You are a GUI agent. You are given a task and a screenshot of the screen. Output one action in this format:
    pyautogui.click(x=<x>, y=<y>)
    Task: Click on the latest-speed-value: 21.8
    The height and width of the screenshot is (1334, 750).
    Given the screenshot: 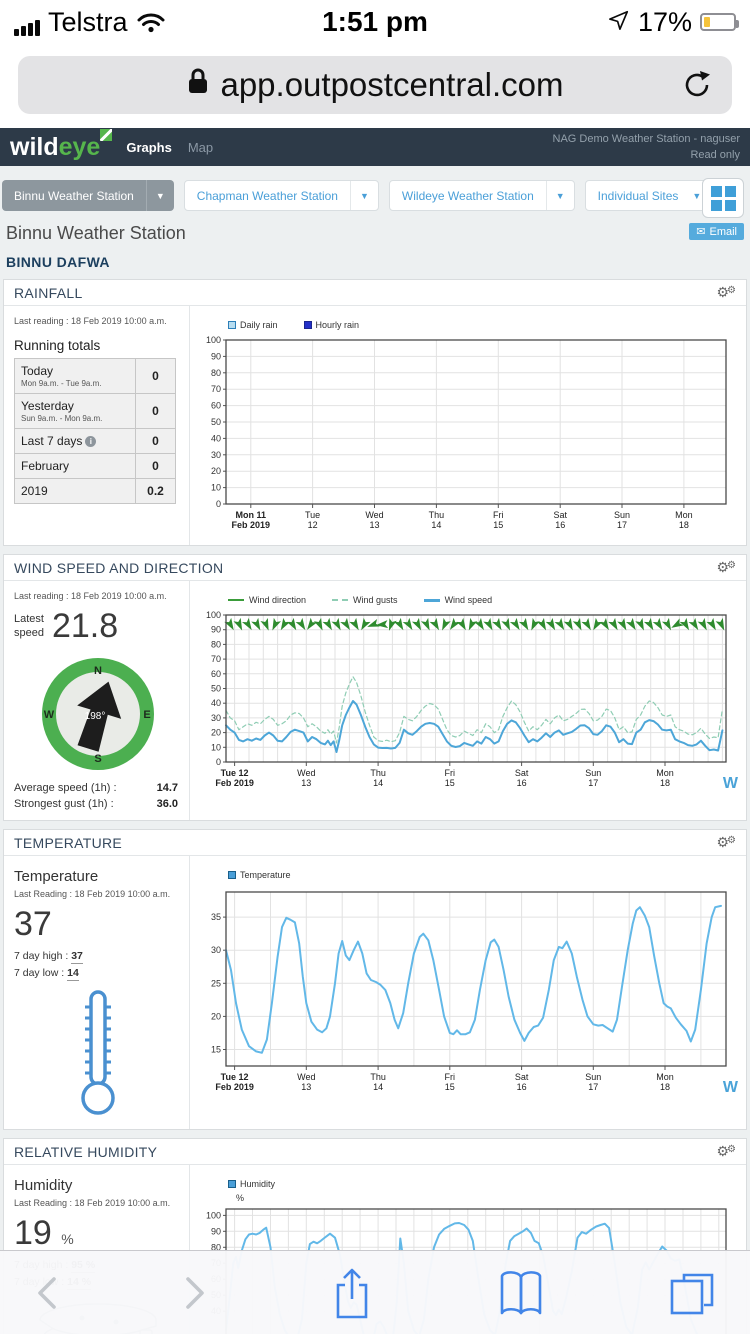 What is the action you would take?
    pyautogui.click(x=85, y=626)
    